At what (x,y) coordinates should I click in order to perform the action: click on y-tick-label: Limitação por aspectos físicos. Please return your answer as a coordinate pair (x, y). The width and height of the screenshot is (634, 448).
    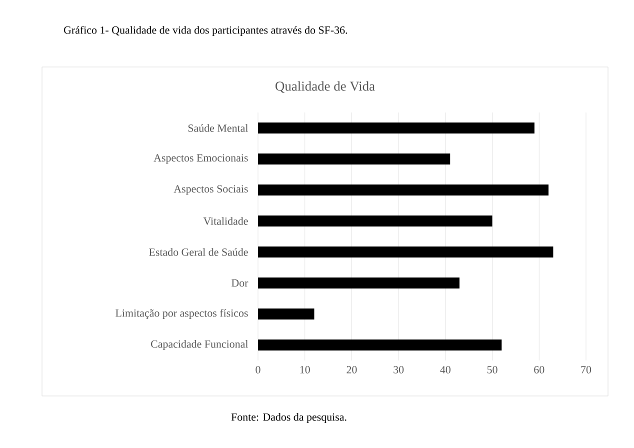
    Looking at the image, I should click on (182, 314).